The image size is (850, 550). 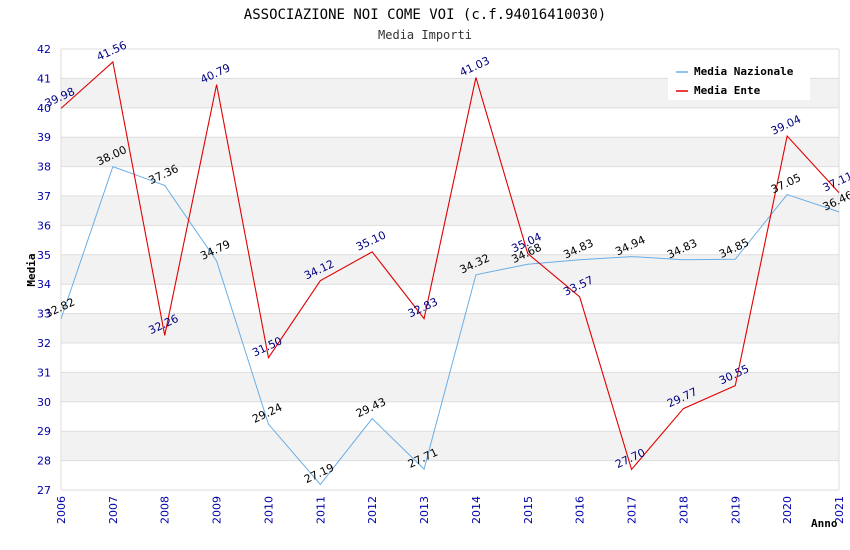 I want to click on x-axis-label: Anno, so click(x=824, y=523).